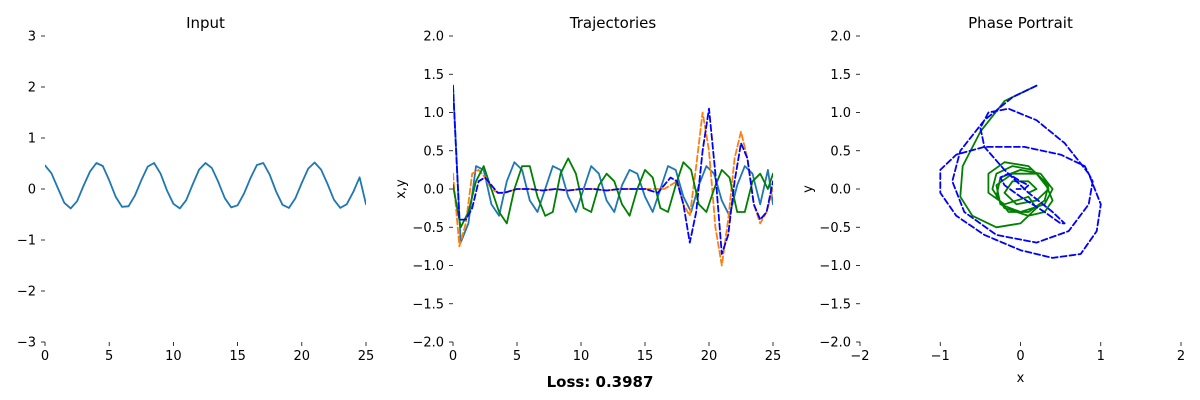  I want to click on series-line-true, so click(1006, 156).